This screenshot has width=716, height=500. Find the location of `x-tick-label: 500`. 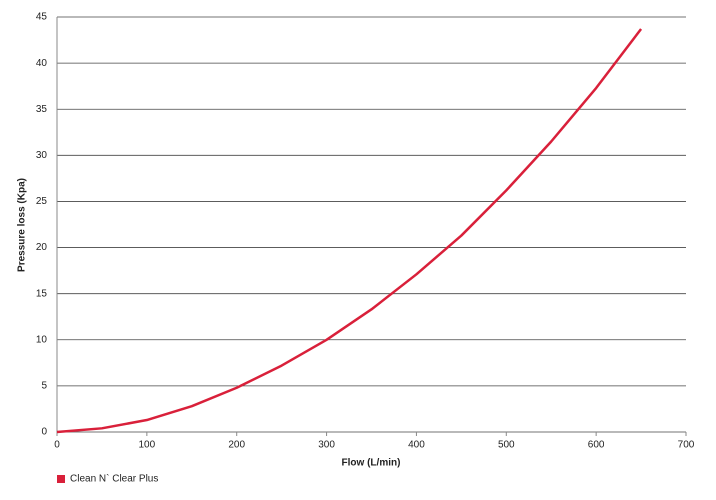

x-tick-label: 500 is located at coordinates (506, 445).